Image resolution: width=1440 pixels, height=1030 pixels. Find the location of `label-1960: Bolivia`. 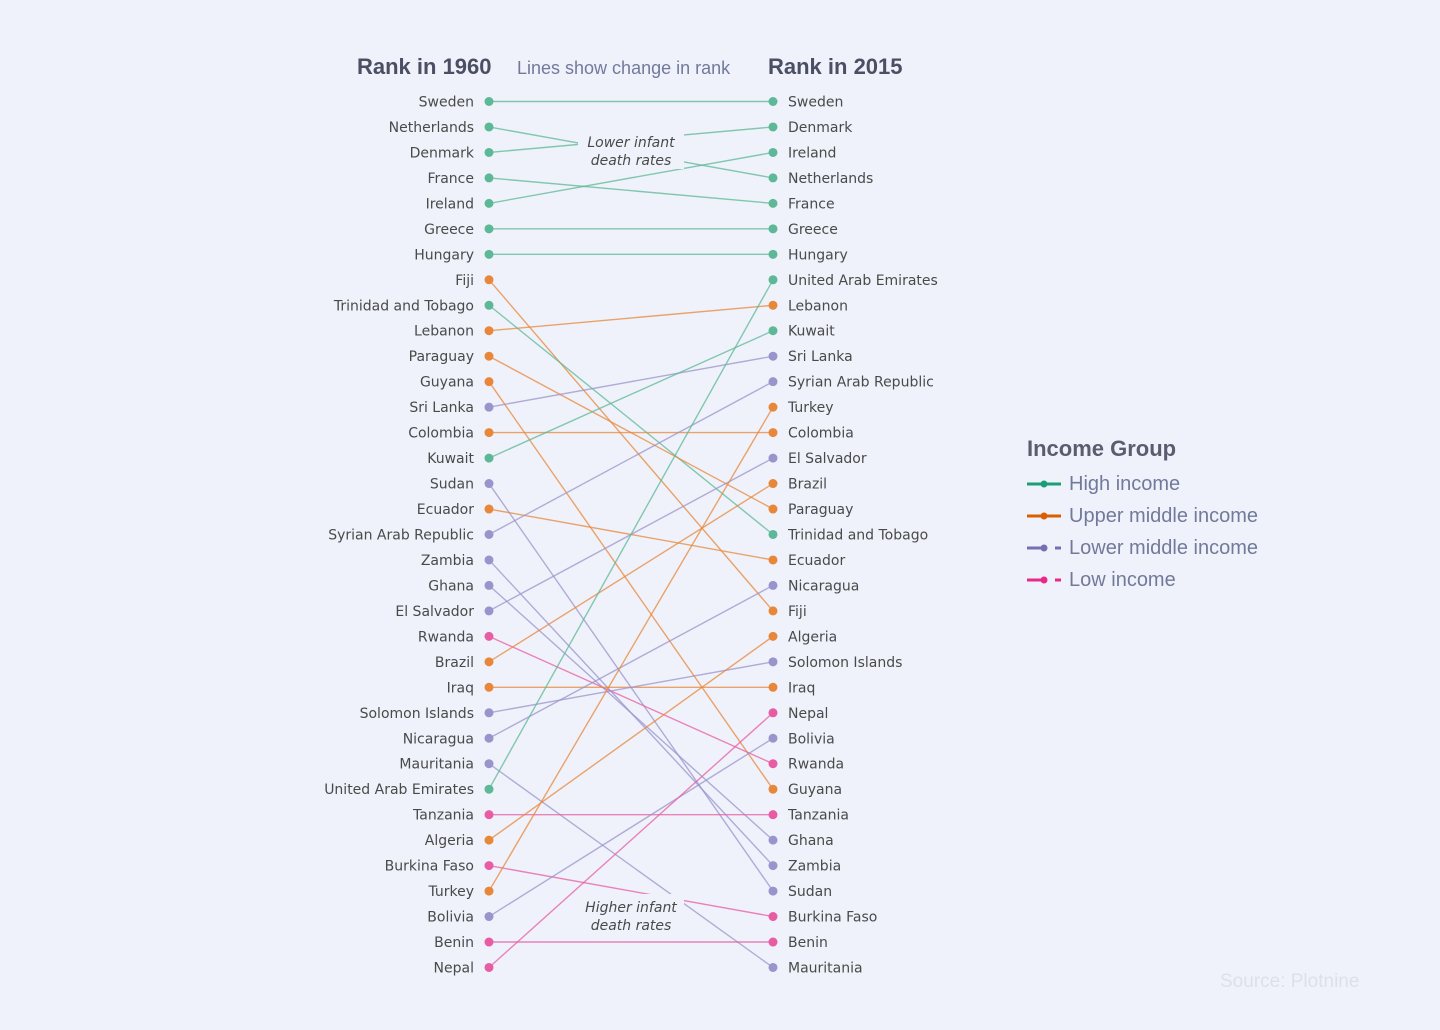

label-1960: Bolivia is located at coordinates (450, 918).